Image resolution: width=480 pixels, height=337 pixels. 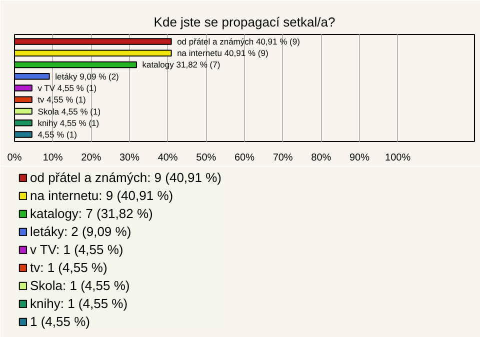 What do you see at coordinates (62, 99) in the screenshot?
I see `data-label: tv 4,55 % (1)` at bounding box center [62, 99].